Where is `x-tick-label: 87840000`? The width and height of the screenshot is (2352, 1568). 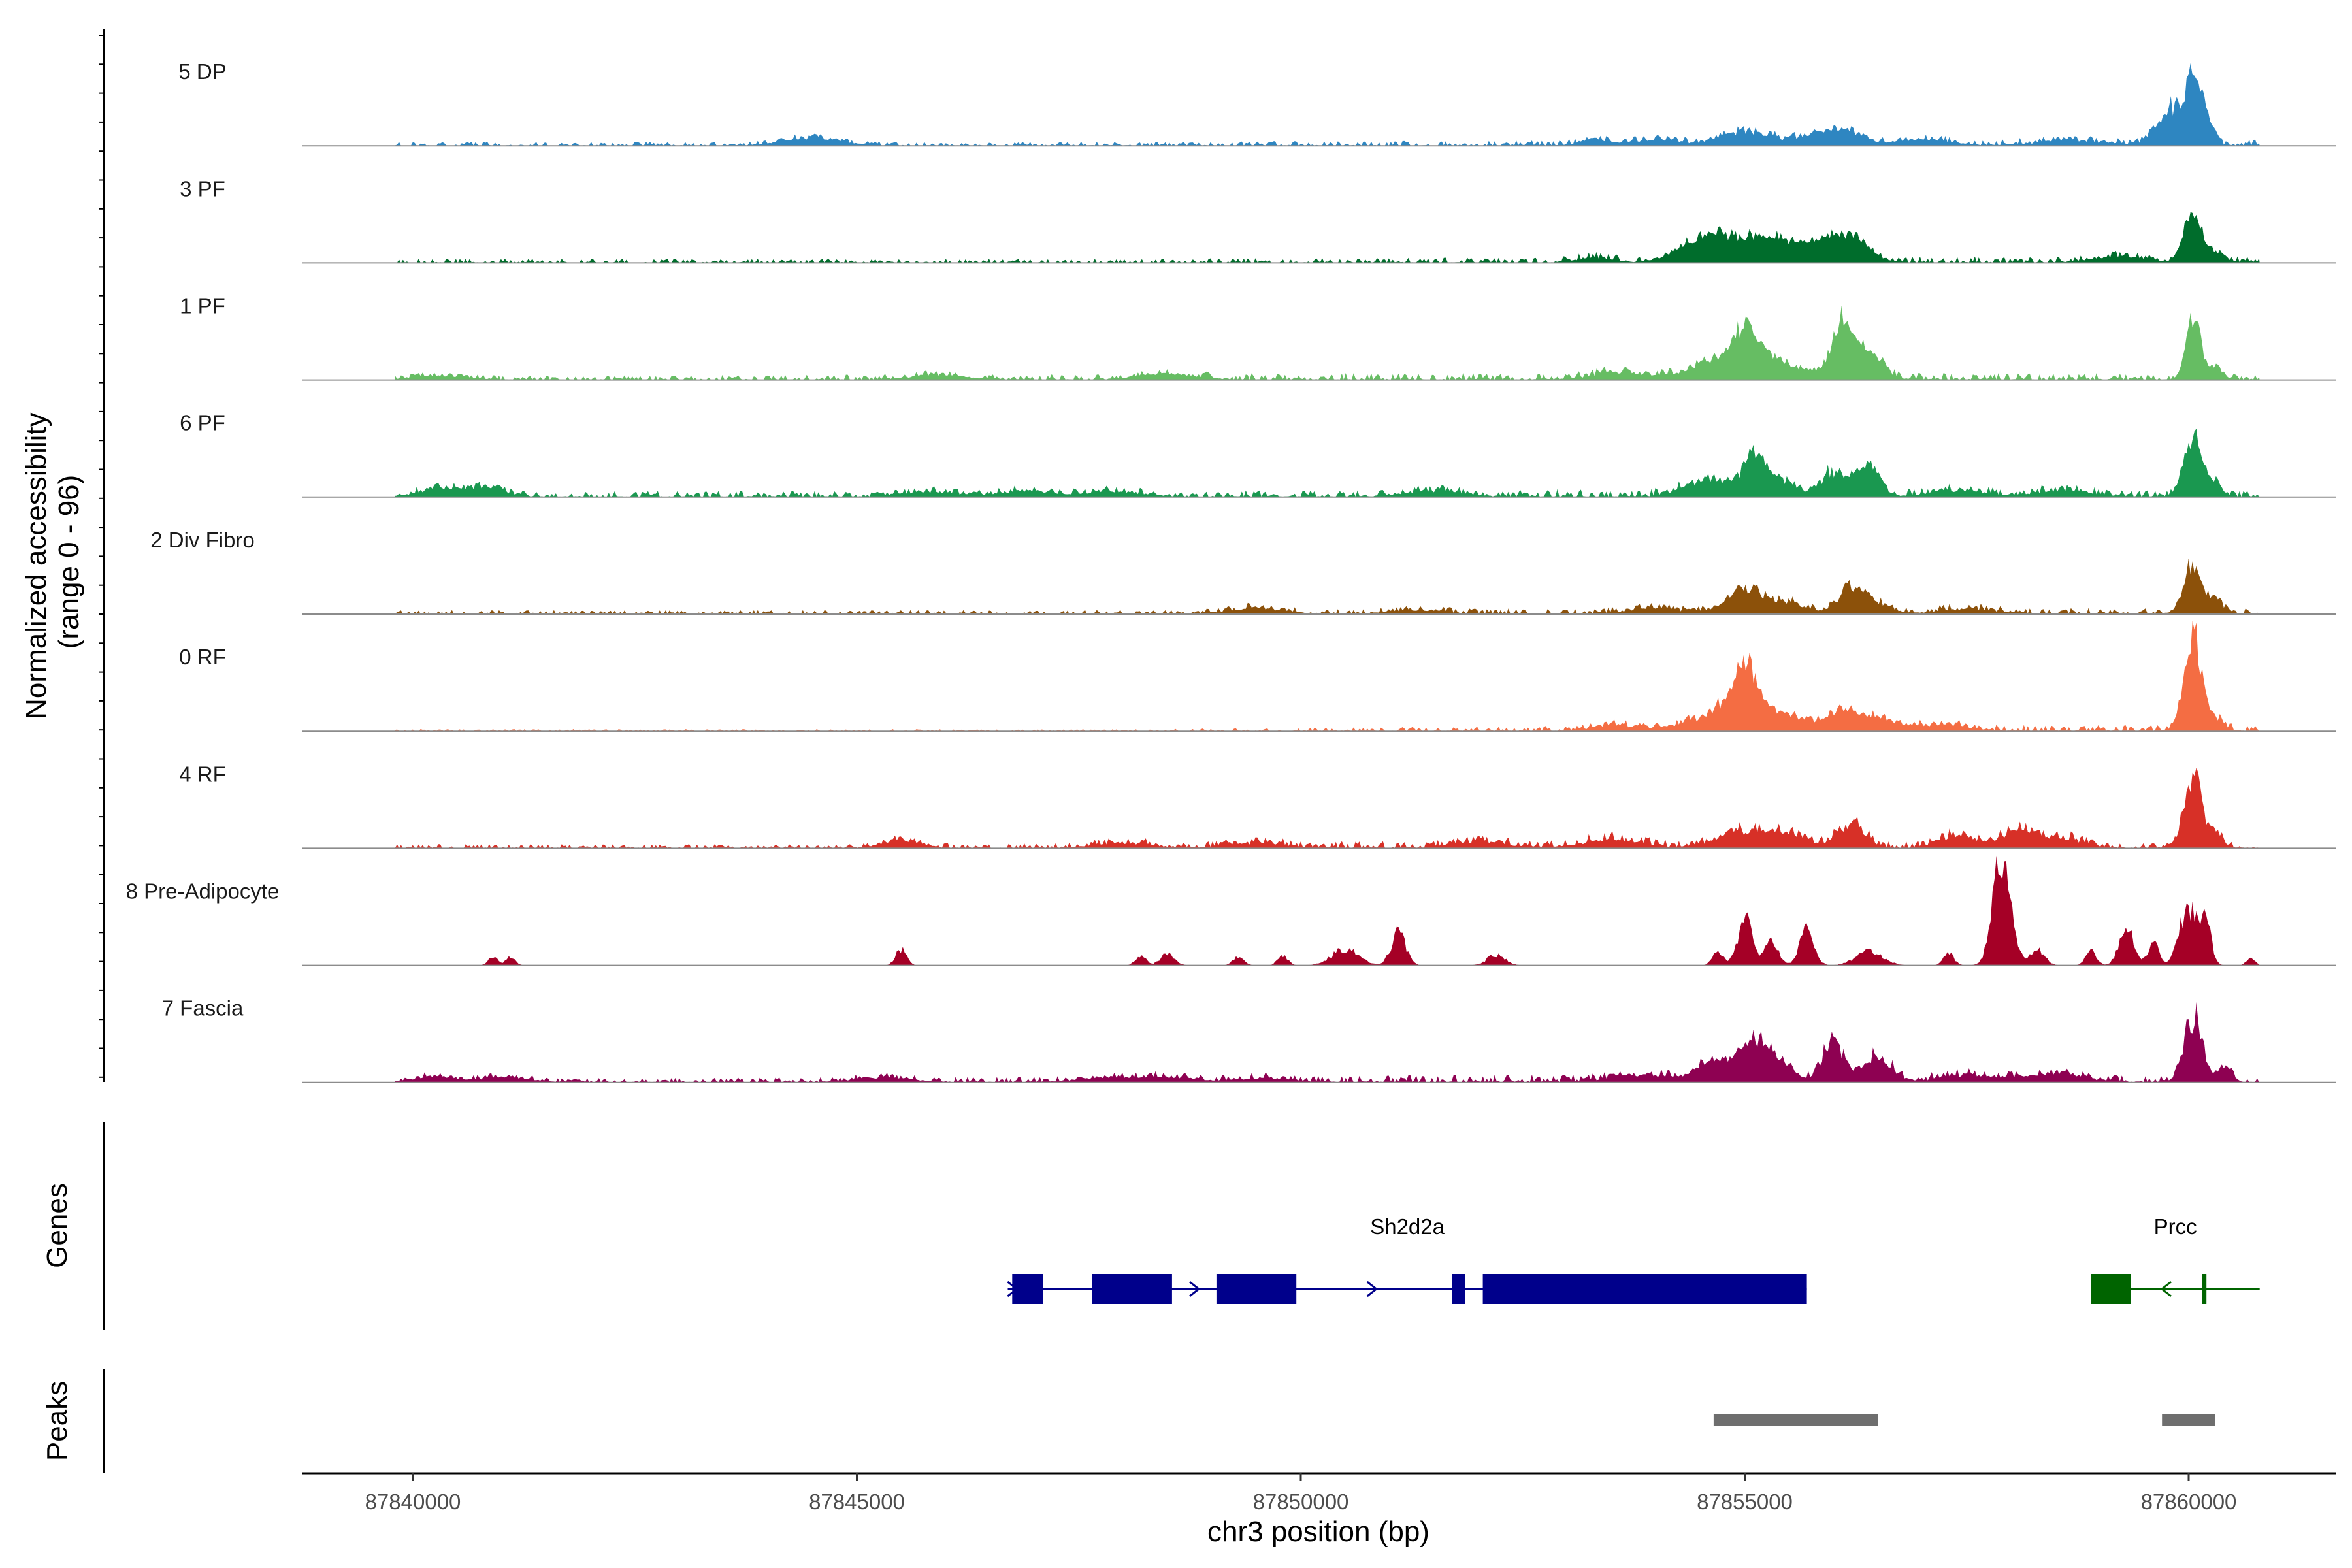 x-tick-label: 87840000 is located at coordinates (413, 1502).